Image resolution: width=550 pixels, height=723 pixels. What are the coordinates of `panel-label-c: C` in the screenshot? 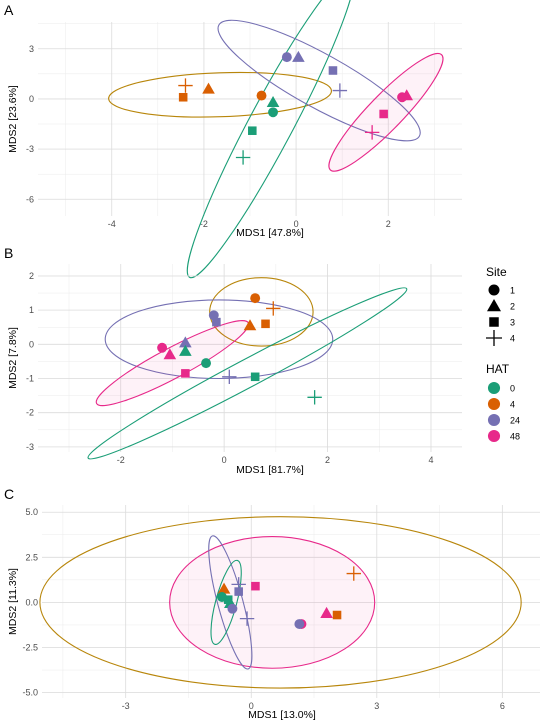 It's located at (9, 494).